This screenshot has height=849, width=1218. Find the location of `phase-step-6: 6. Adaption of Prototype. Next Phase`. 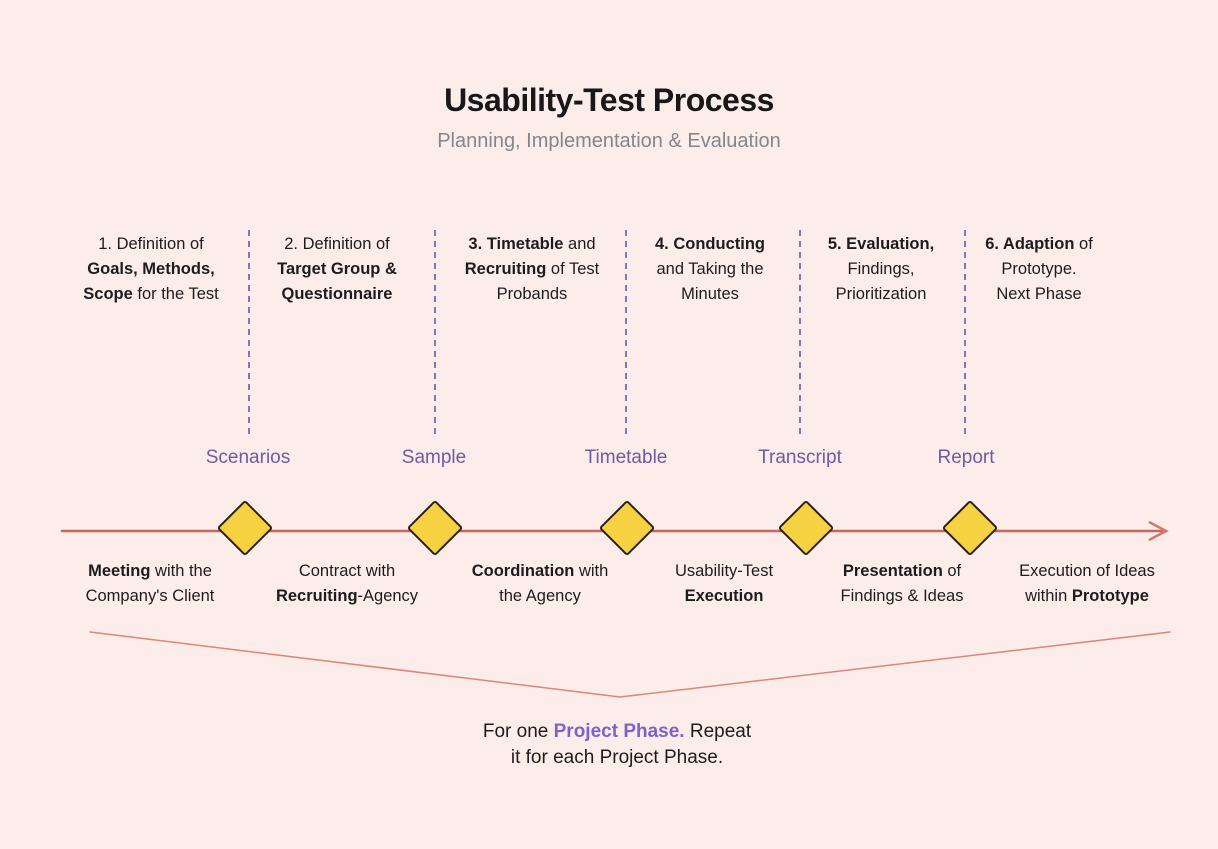

phase-step-6: 6. Adaption of Prototype. Next Phase is located at coordinates (1039, 269).